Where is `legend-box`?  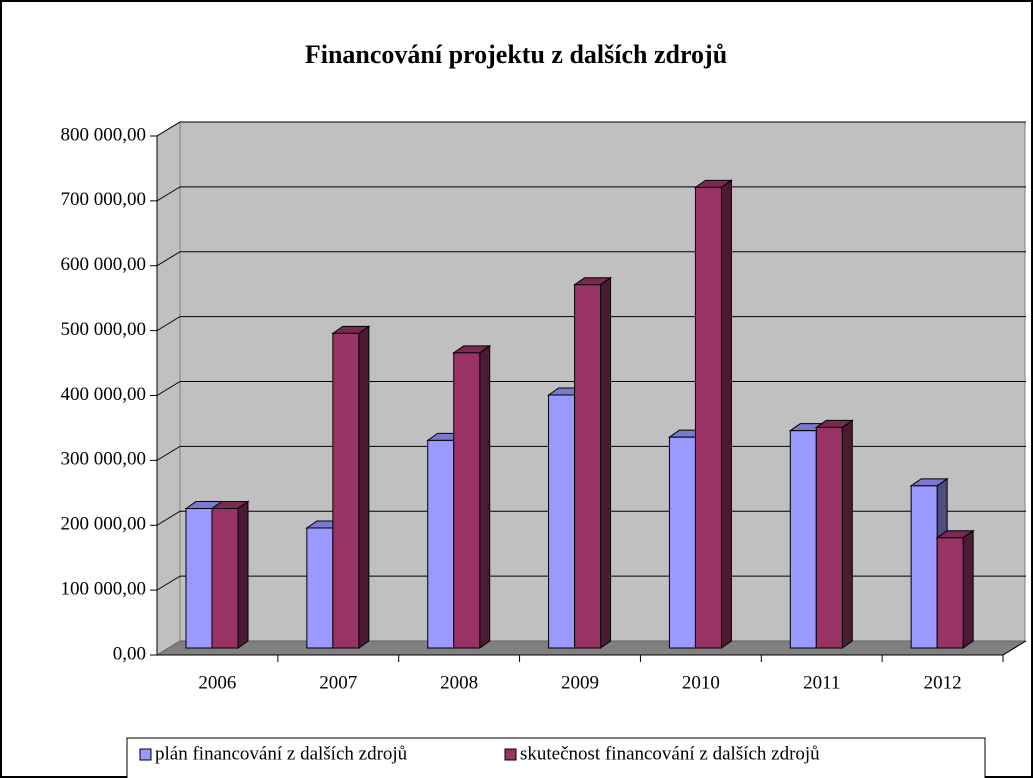
legend-box is located at coordinates (556, 757).